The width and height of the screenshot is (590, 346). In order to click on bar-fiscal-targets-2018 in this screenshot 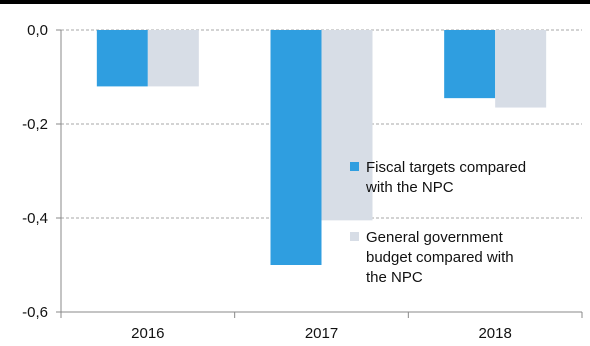, I will do `click(470, 64)`.